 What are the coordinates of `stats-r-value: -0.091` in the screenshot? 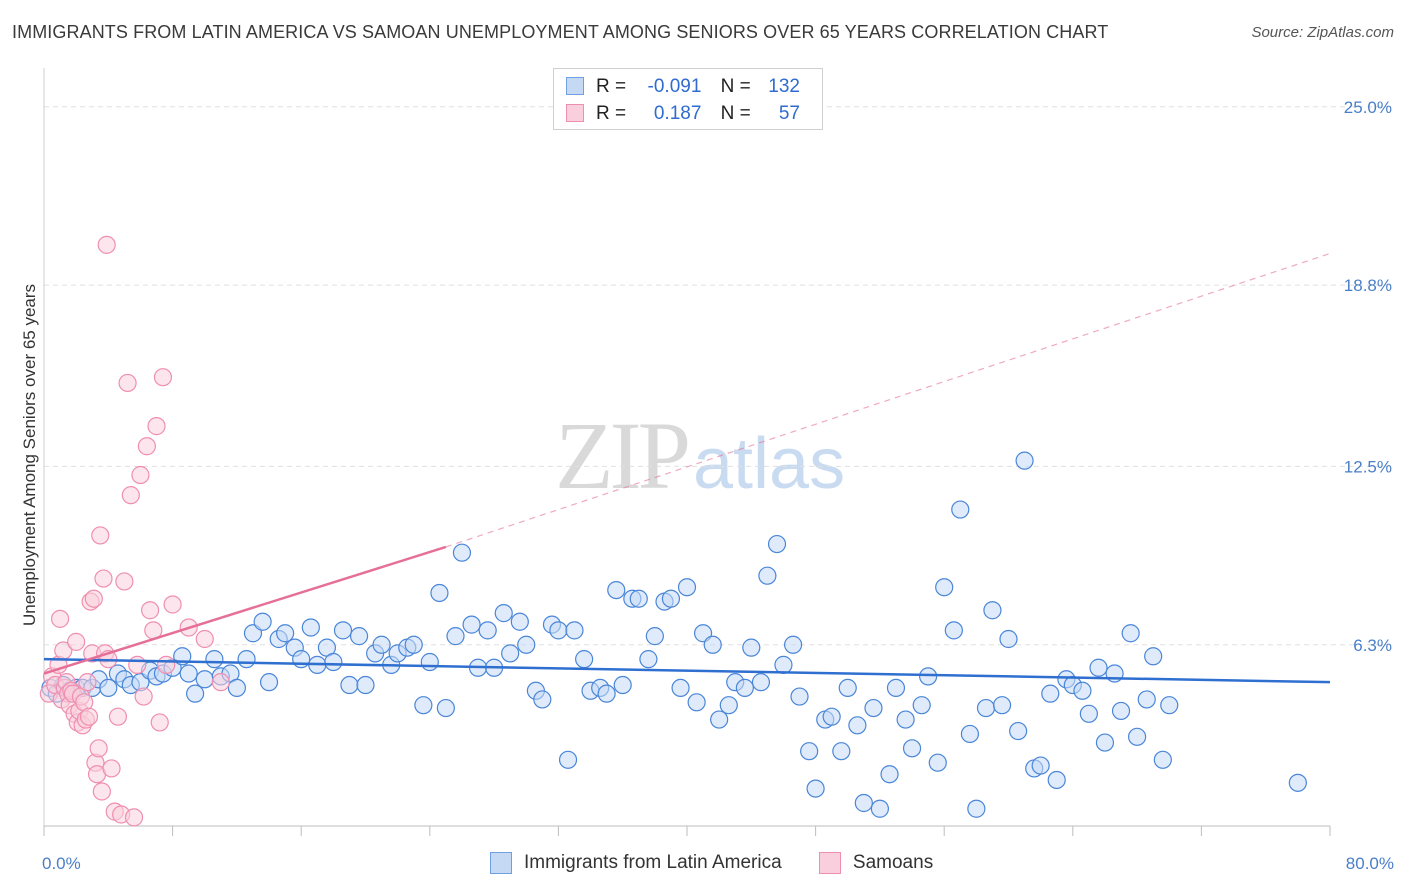 It's located at (674, 86).